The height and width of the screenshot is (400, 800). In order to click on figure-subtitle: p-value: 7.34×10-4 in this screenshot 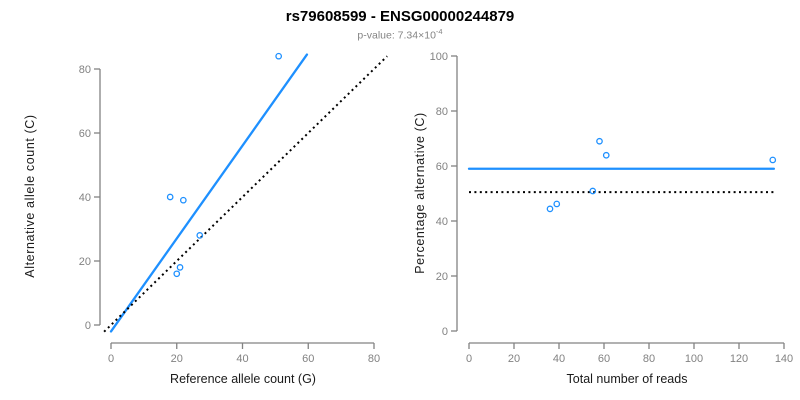, I will do `click(400, 34)`.